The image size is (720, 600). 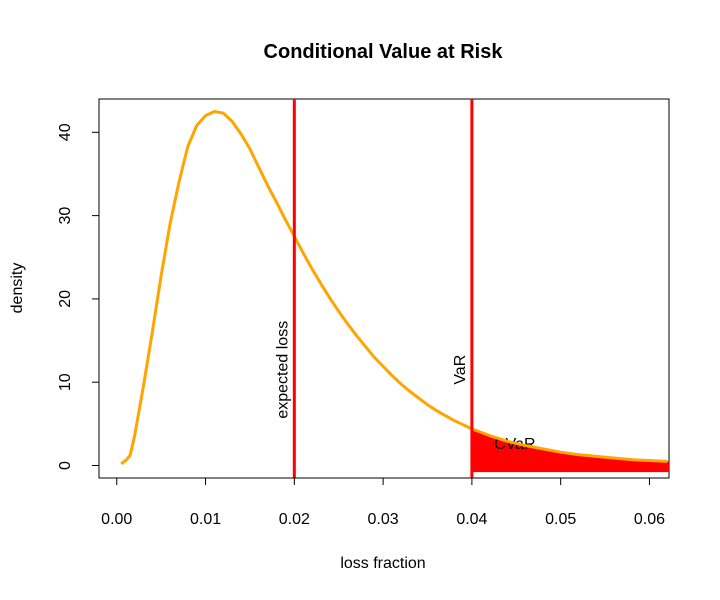 What do you see at coordinates (65, 299) in the screenshot?
I see `y-tick-label: 20` at bounding box center [65, 299].